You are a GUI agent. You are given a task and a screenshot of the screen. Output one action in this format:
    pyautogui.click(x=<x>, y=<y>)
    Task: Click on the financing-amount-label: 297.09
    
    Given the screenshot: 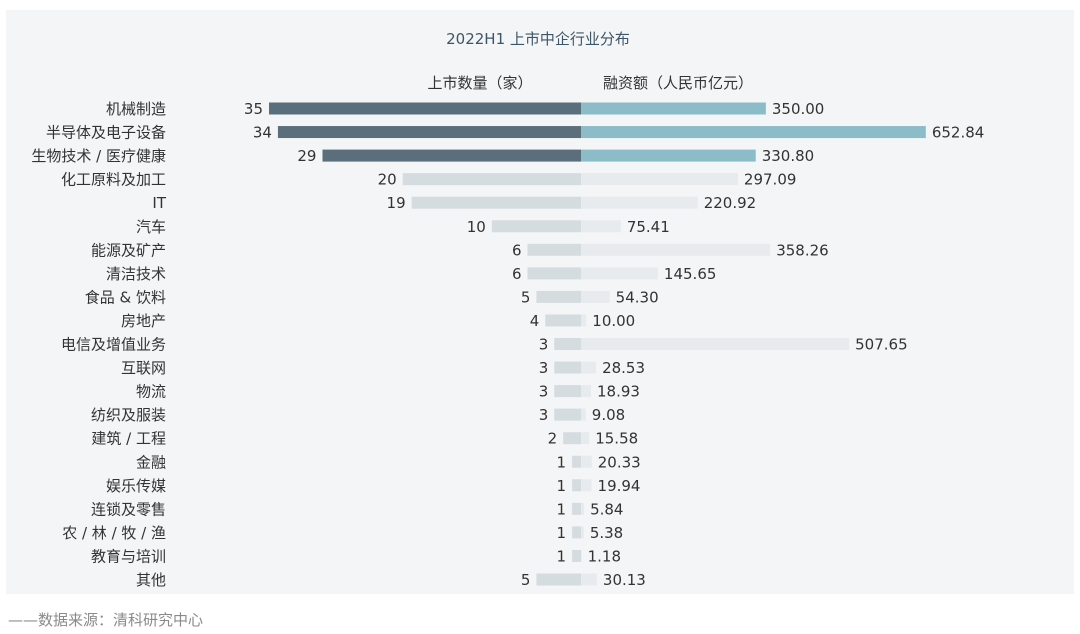 What is the action you would take?
    pyautogui.click(x=770, y=180)
    